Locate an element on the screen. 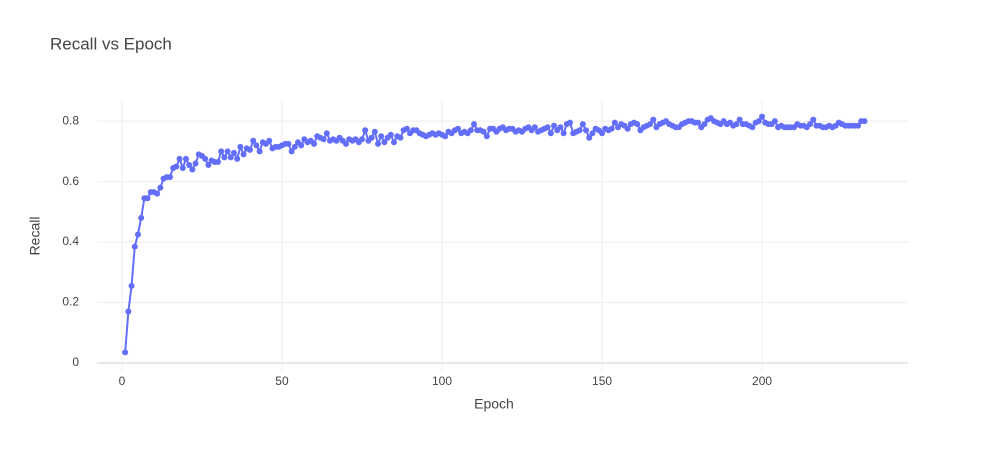 The width and height of the screenshot is (988, 450). y-tick-label: 0.4 is located at coordinates (70, 241).